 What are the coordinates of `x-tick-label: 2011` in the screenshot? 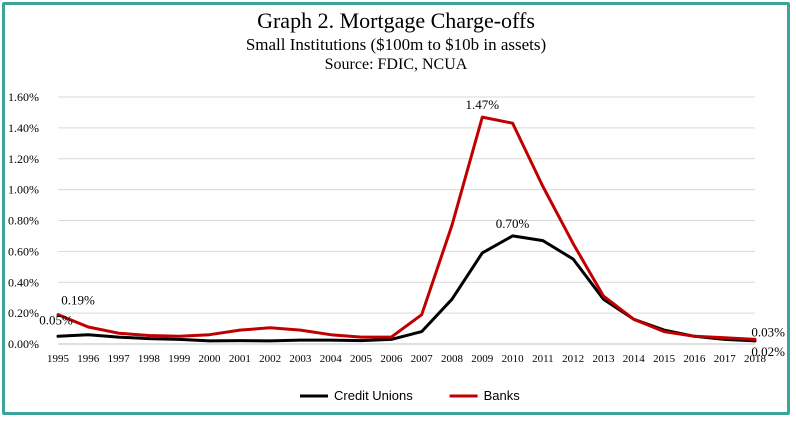 It's located at (543, 359).